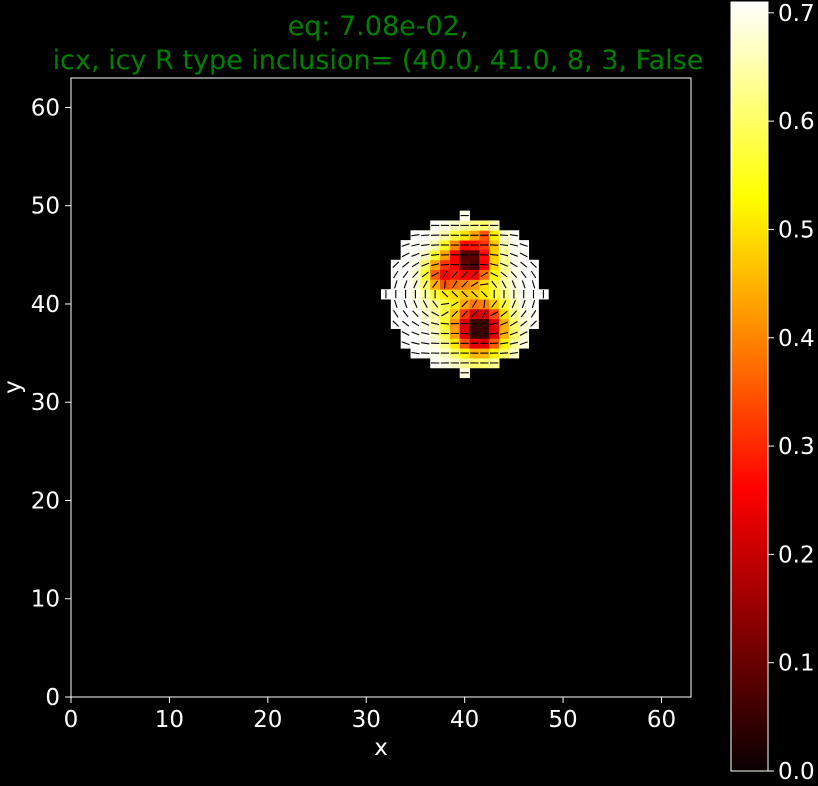 Image resolution: width=818 pixels, height=786 pixels. I want to click on x-tick-label: 0, so click(71, 720).